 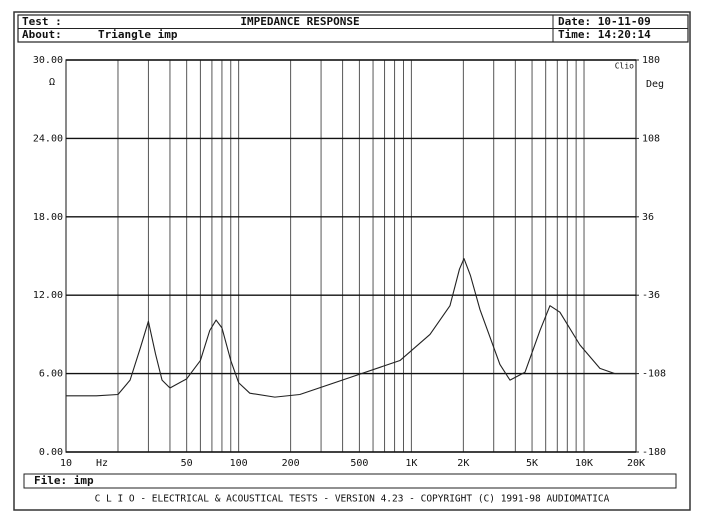 What do you see at coordinates (654, 452) in the screenshot?
I see `y2-tick-label: -180` at bounding box center [654, 452].